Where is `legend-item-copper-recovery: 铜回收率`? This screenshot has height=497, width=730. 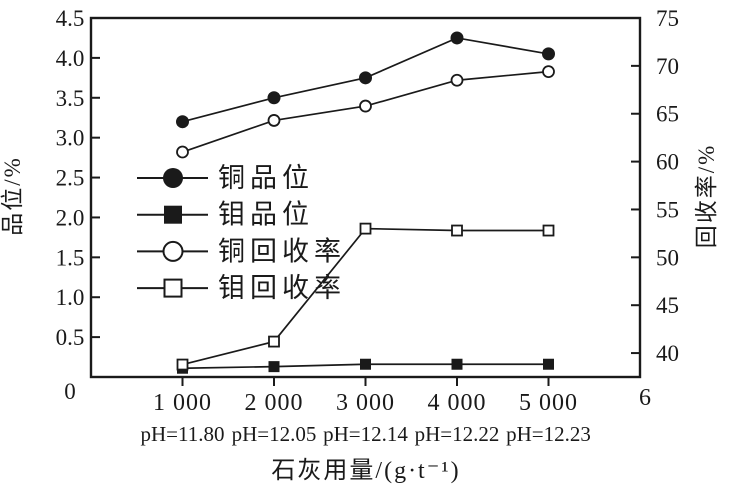
legend-item-copper-recovery: 铜回收率 is located at coordinates (241, 251).